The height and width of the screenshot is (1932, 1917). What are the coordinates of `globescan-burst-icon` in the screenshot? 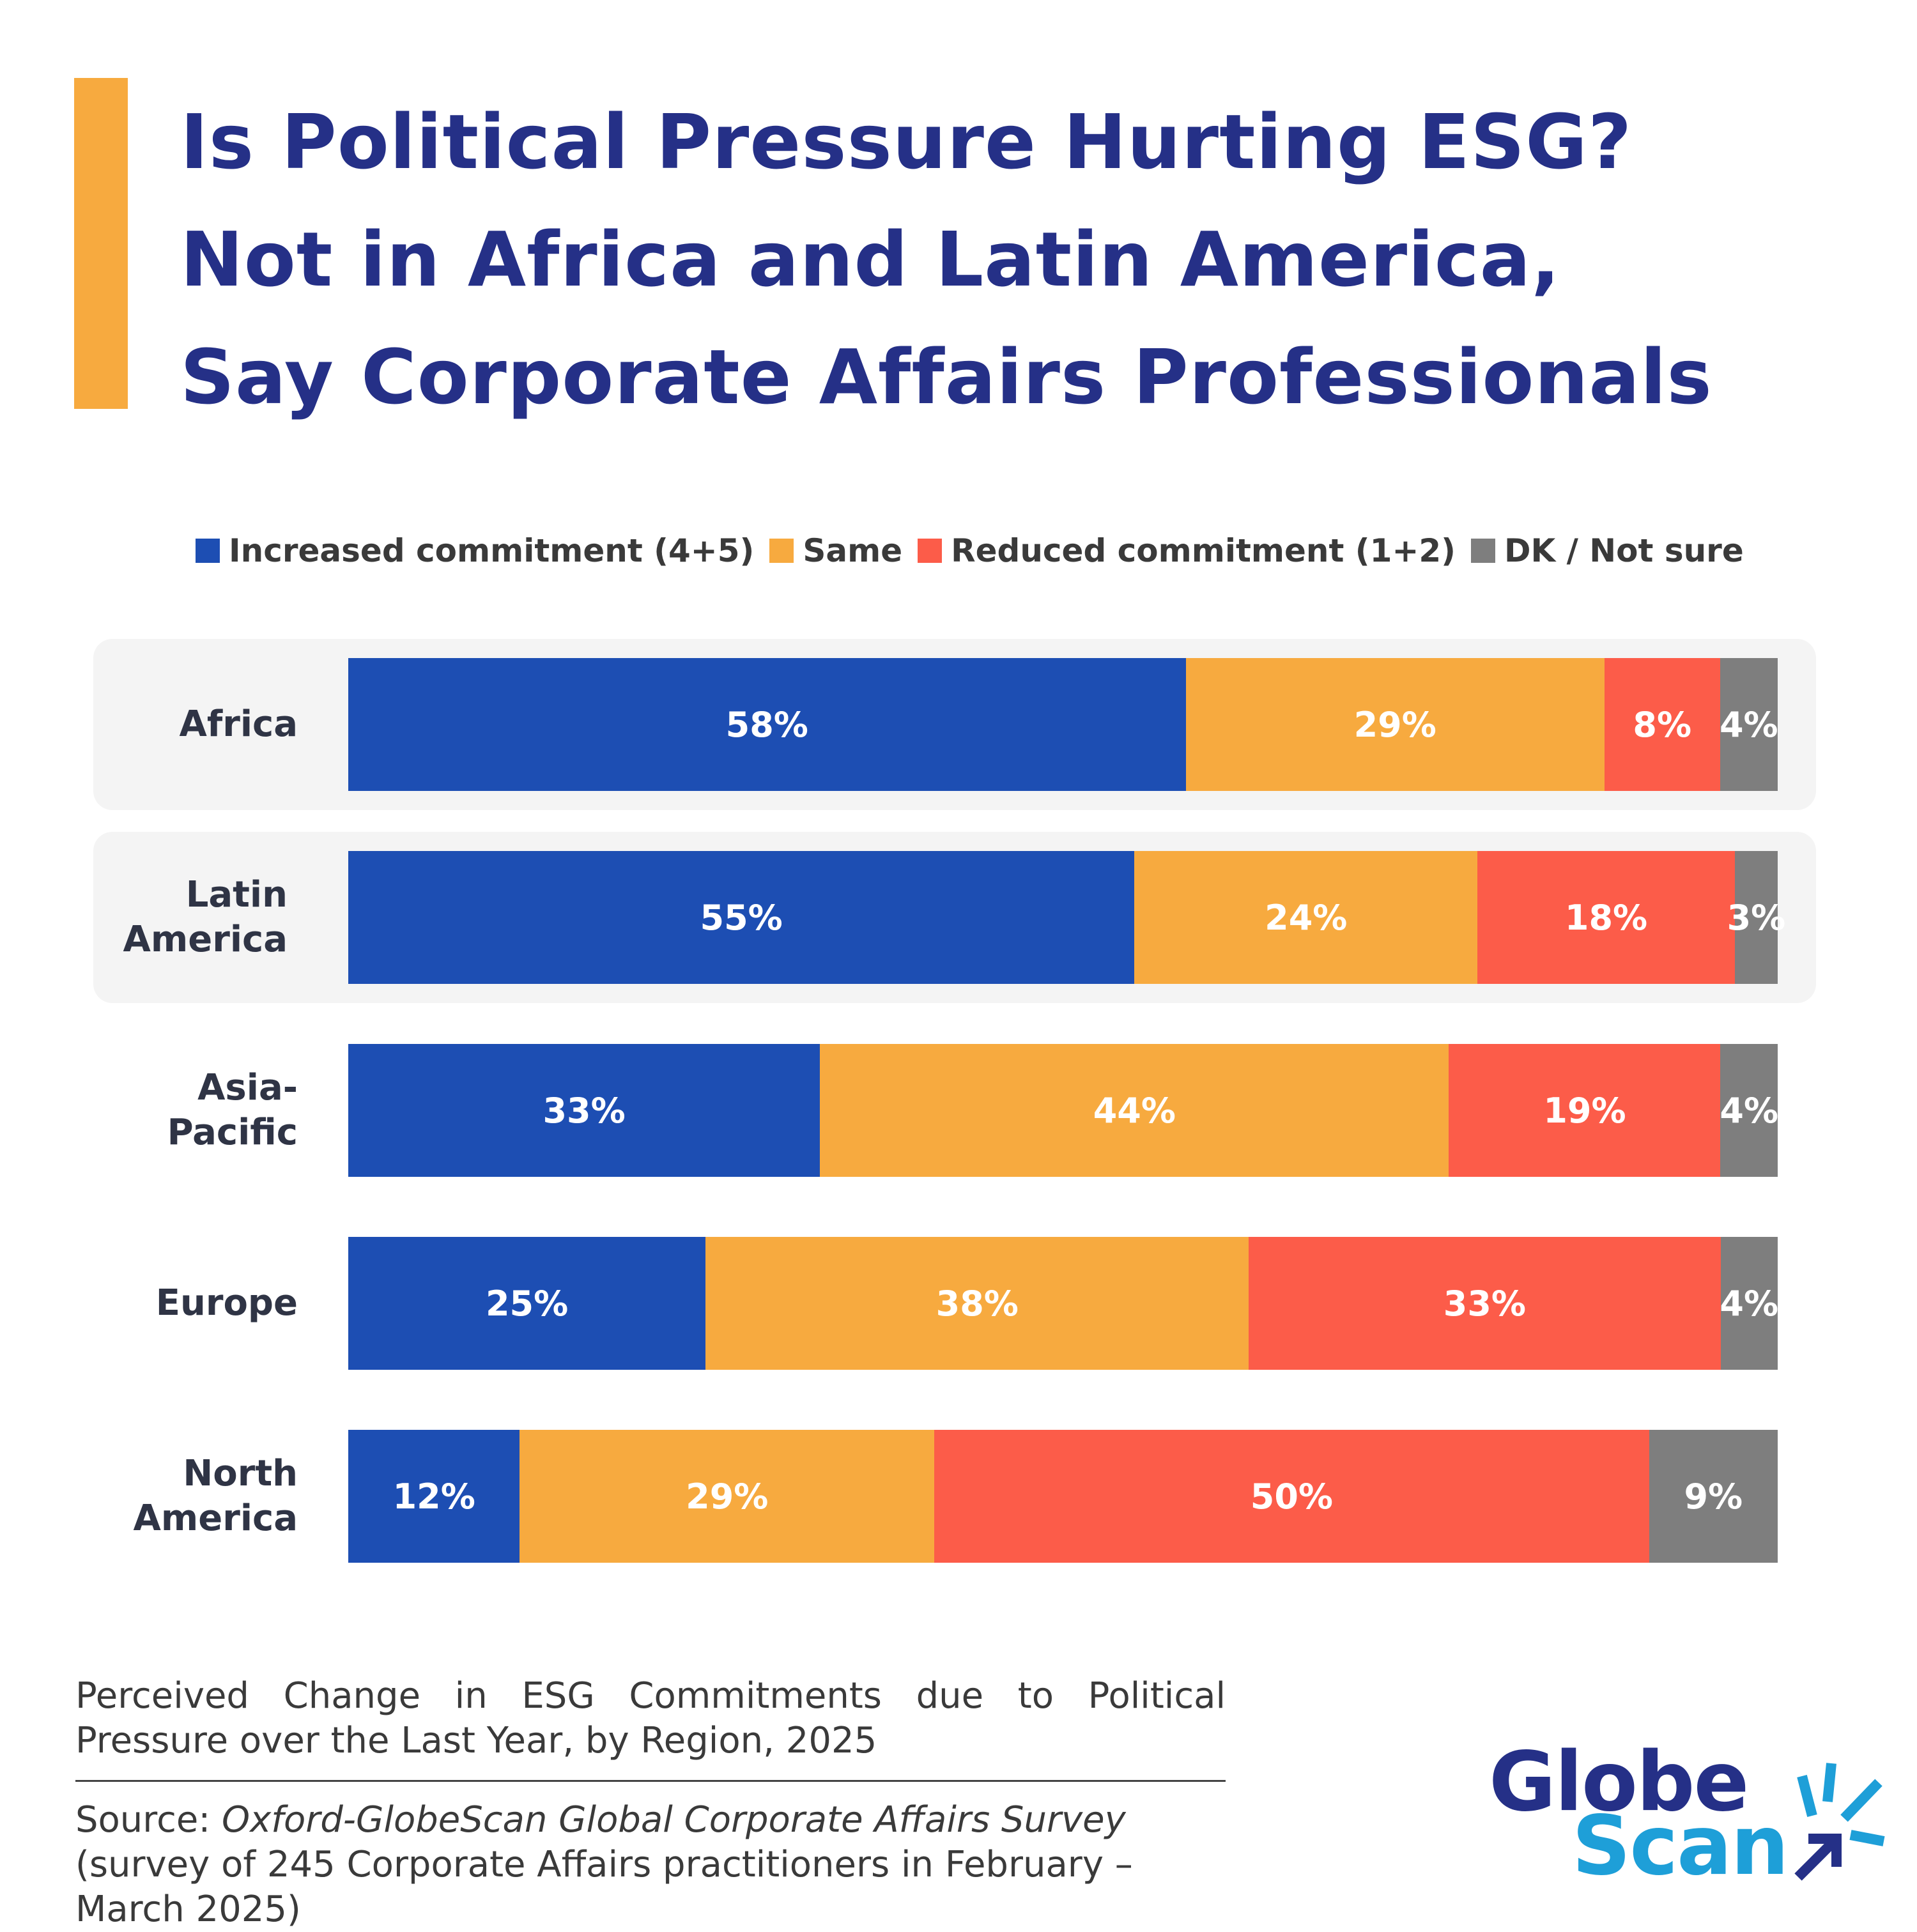 It's located at (1839, 1822).